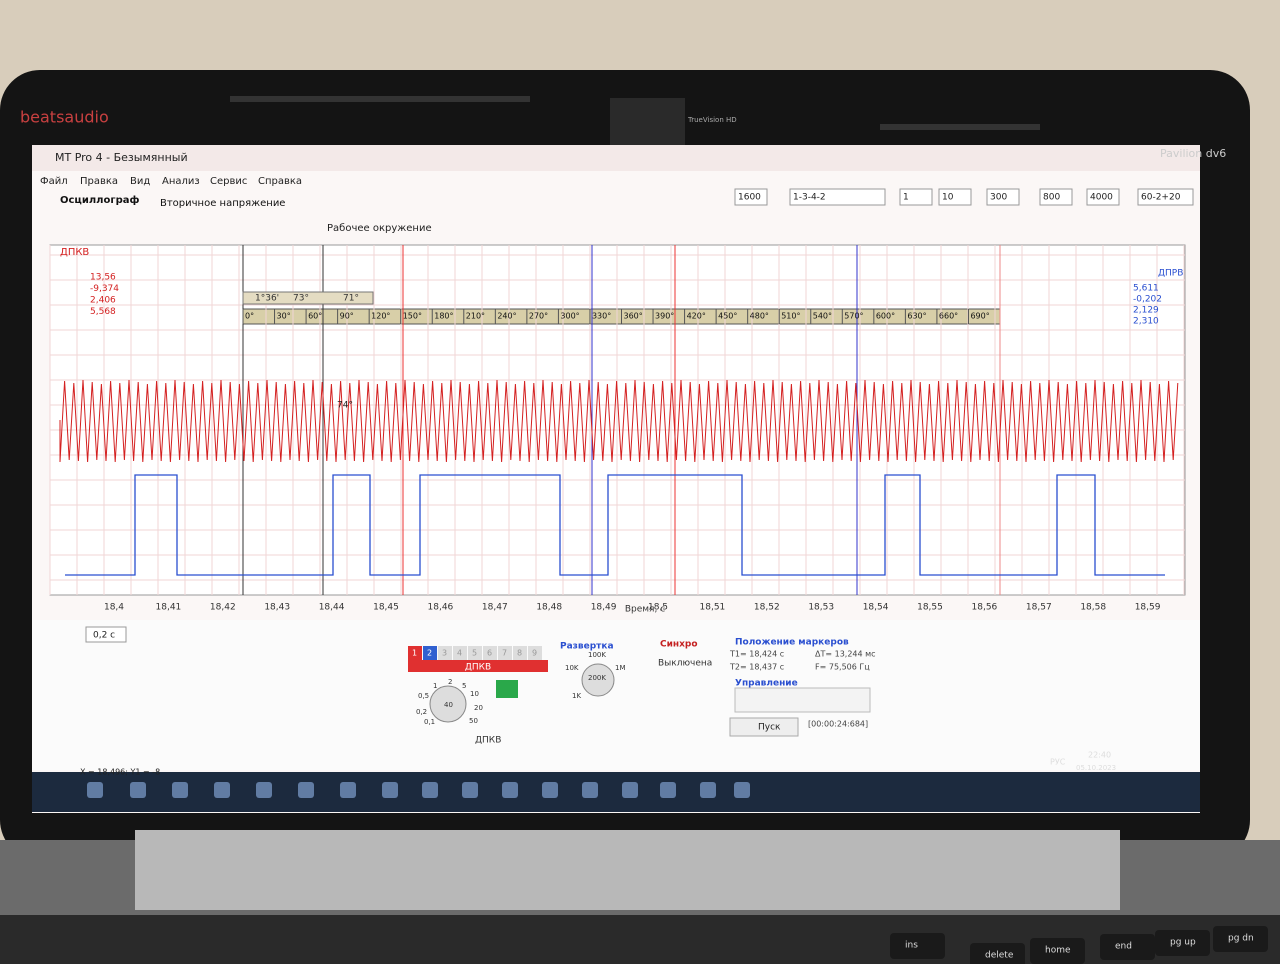  What do you see at coordinates (647, 125) in the screenshot?
I see `camera-tape` at bounding box center [647, 125].